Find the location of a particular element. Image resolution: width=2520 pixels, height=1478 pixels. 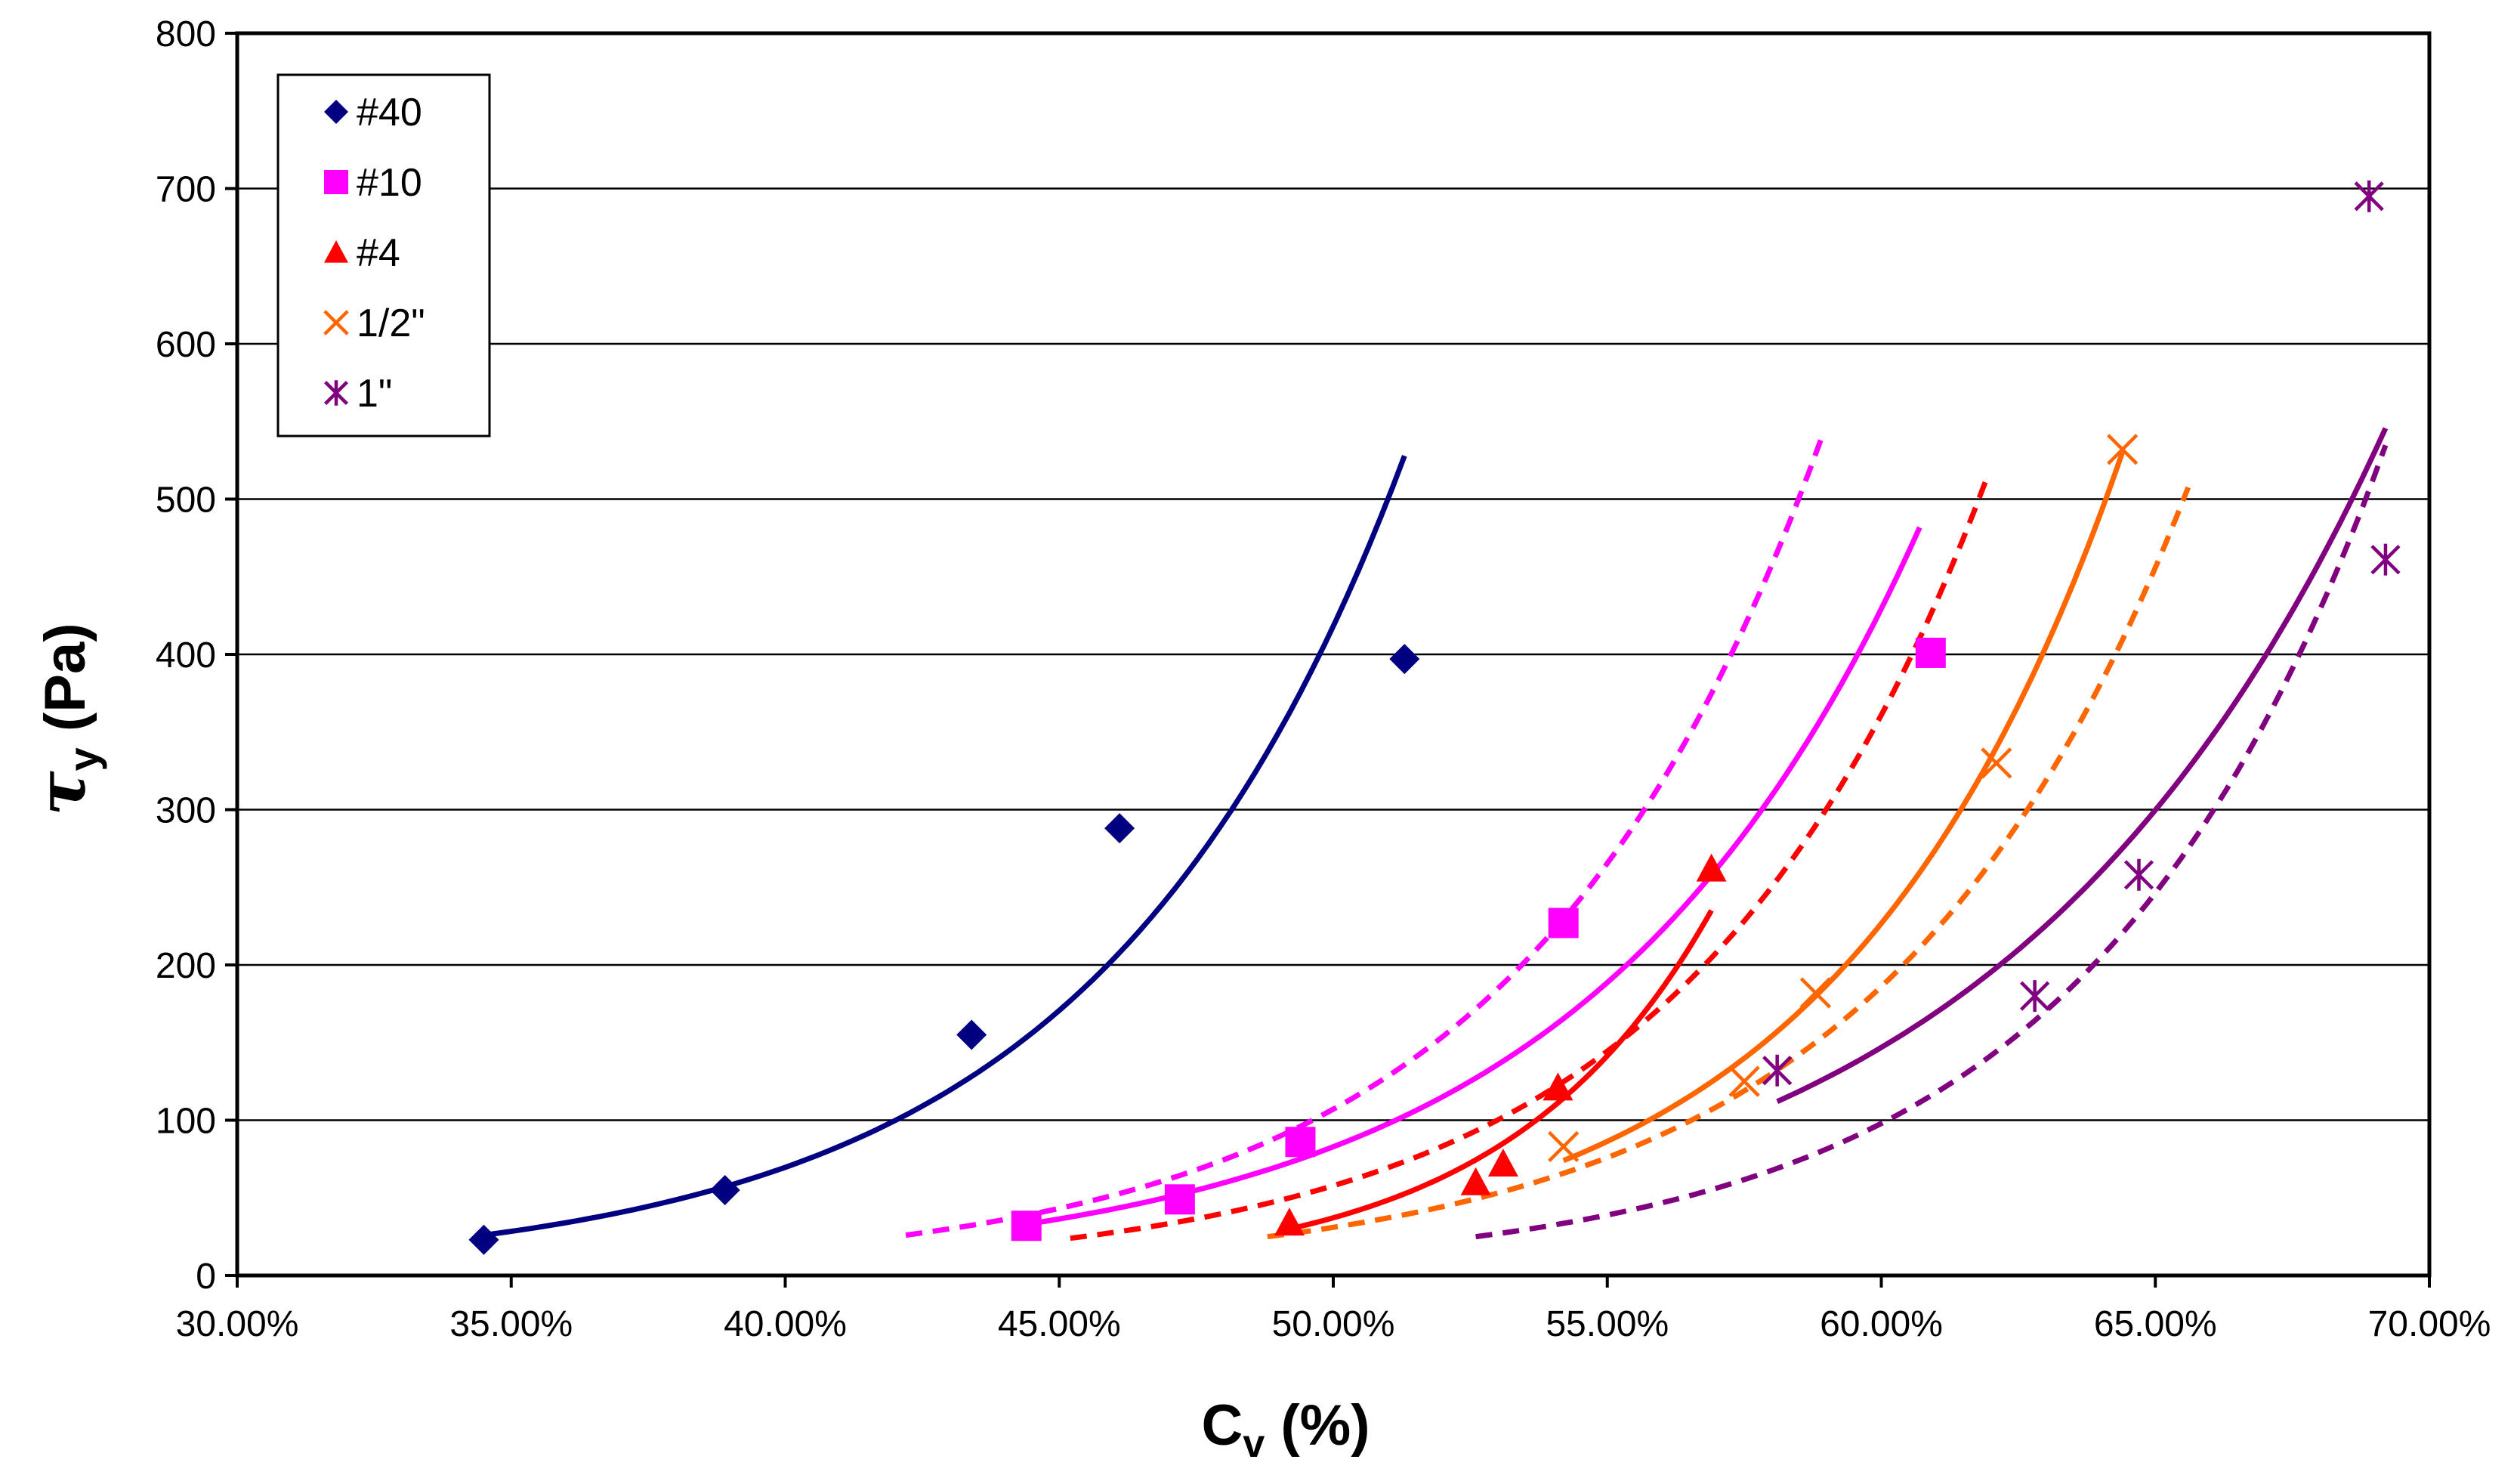

legend-box is located at coordinates (383, 255).